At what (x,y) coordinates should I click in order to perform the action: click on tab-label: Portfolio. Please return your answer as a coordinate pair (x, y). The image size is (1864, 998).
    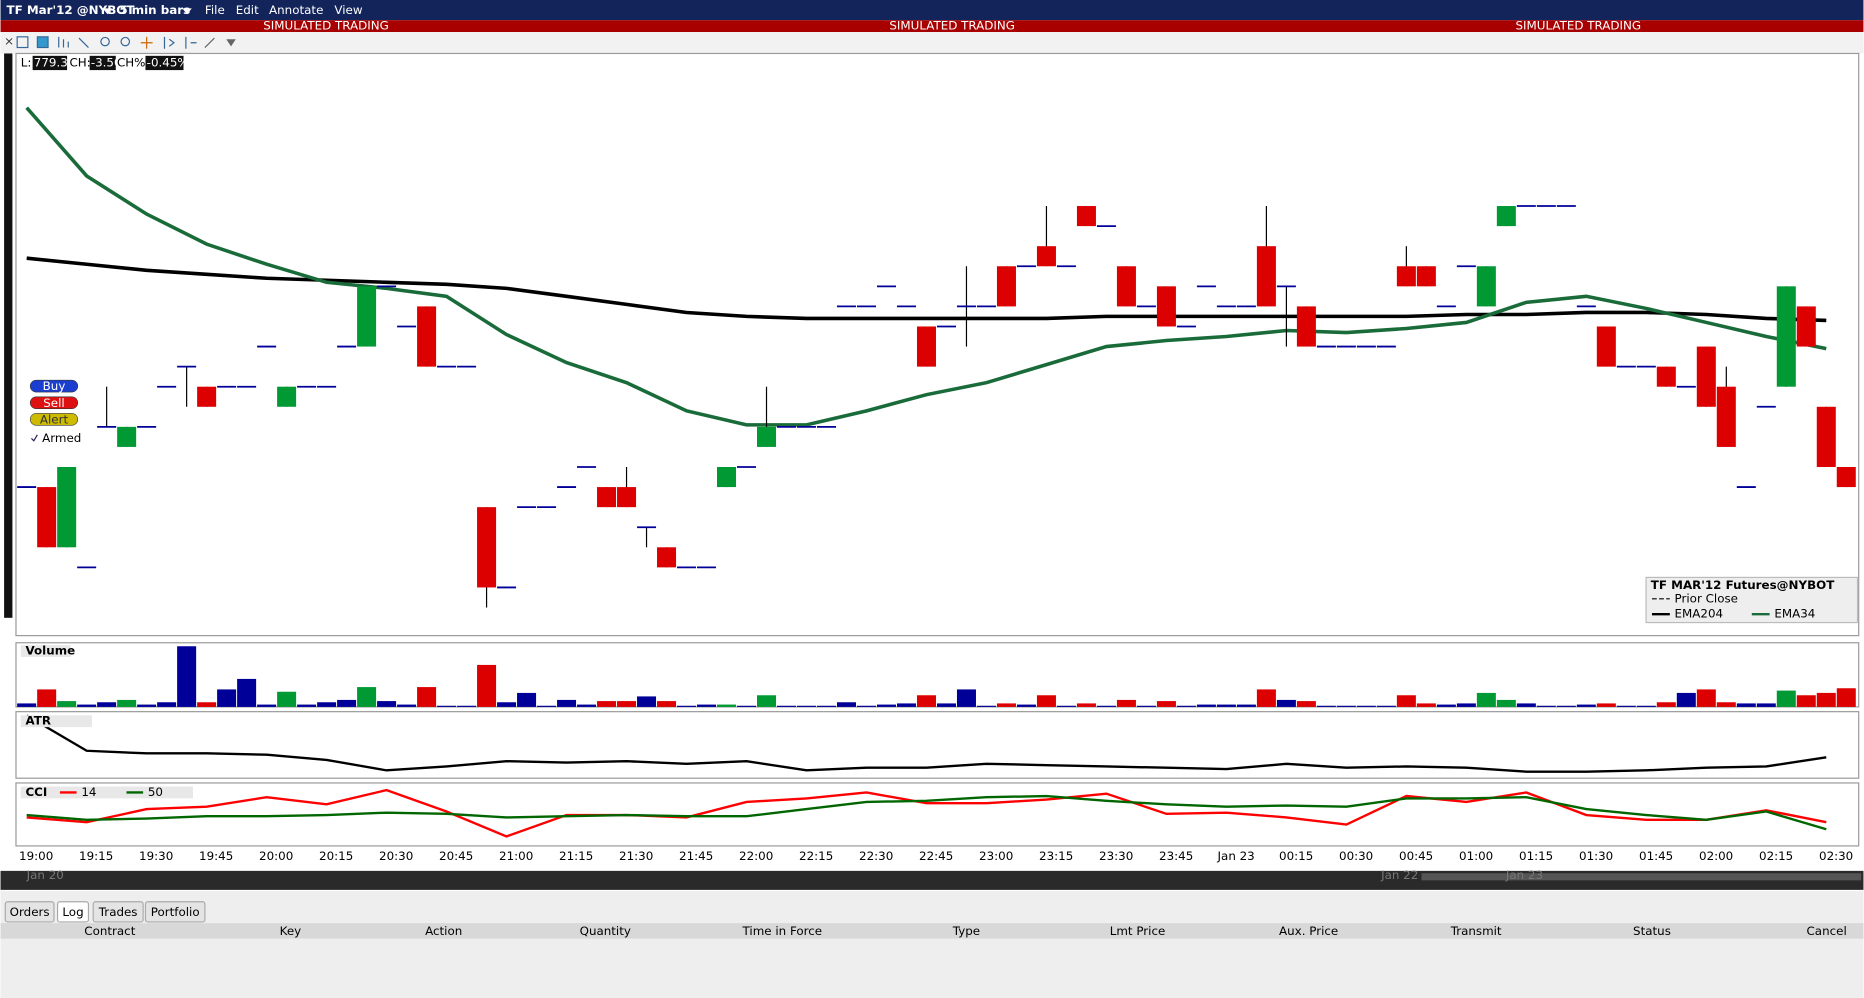
    Looking at the image, I should click on (175, 912).